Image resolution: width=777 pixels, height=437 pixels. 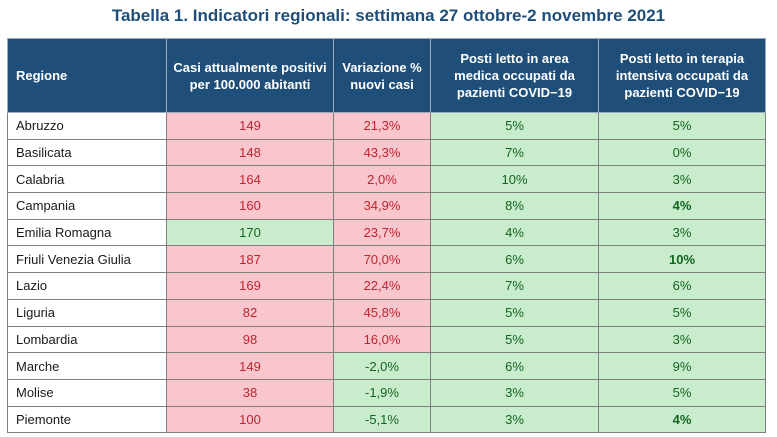 I want to click on cell-terapia-intensiva: 0%, so click(x=682, y=152).